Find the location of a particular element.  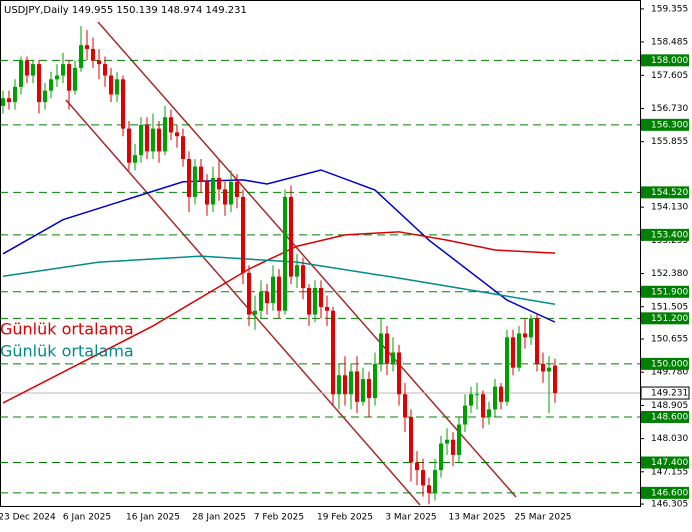

x-tick-label: 16 Jan 2025 is located at coordinates (153, 518).